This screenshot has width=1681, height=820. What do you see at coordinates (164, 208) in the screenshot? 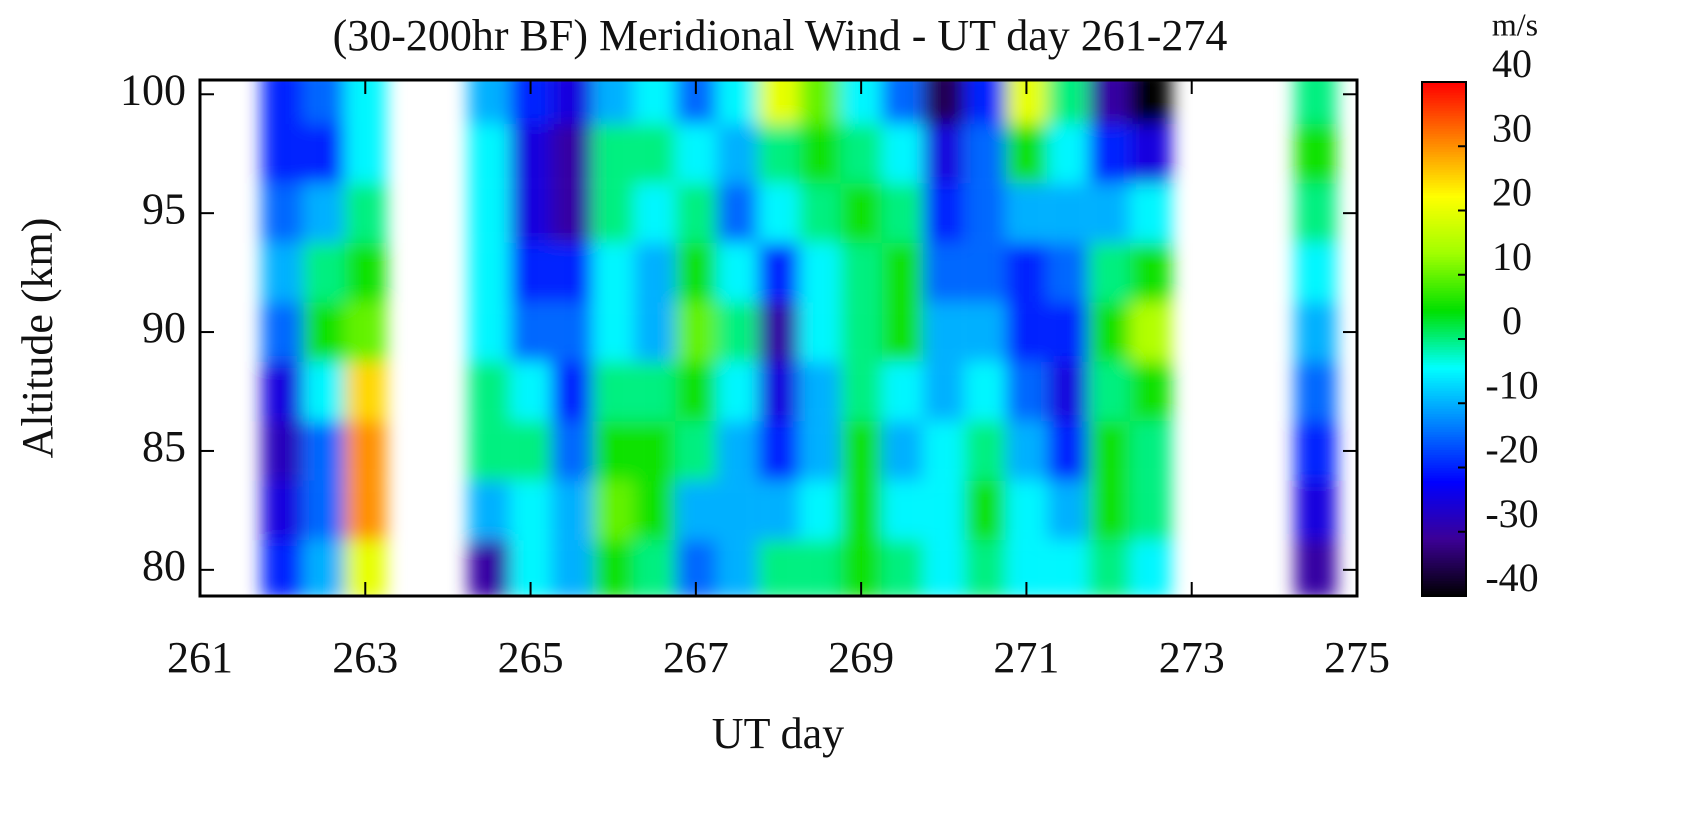
I see `y-tick-label: 95` at bounding box center [164, 208].